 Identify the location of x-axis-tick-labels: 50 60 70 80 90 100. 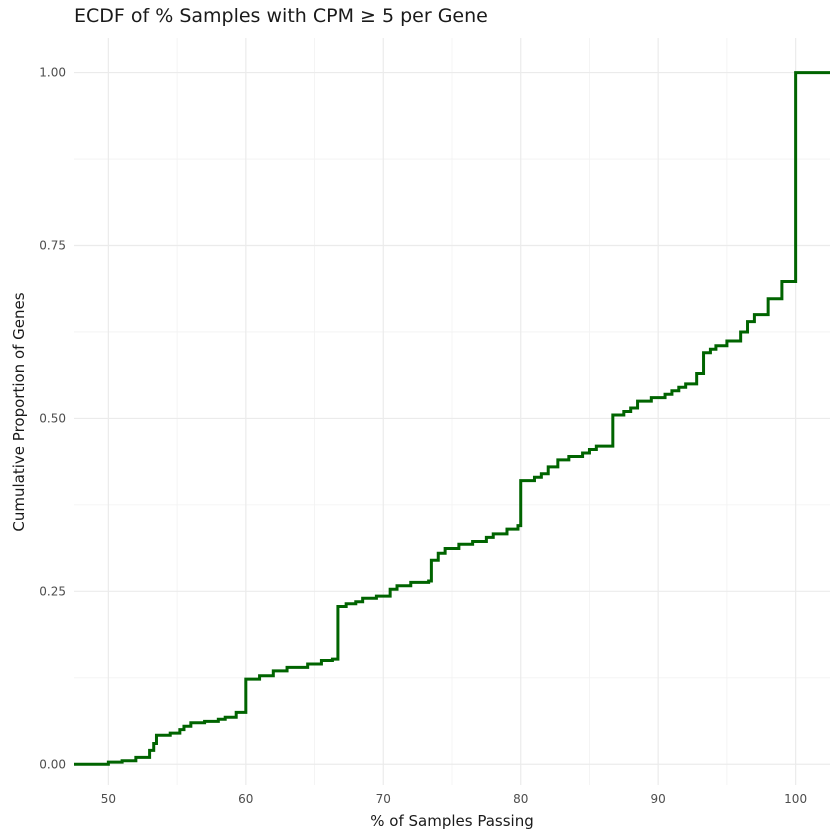
(454, 799).